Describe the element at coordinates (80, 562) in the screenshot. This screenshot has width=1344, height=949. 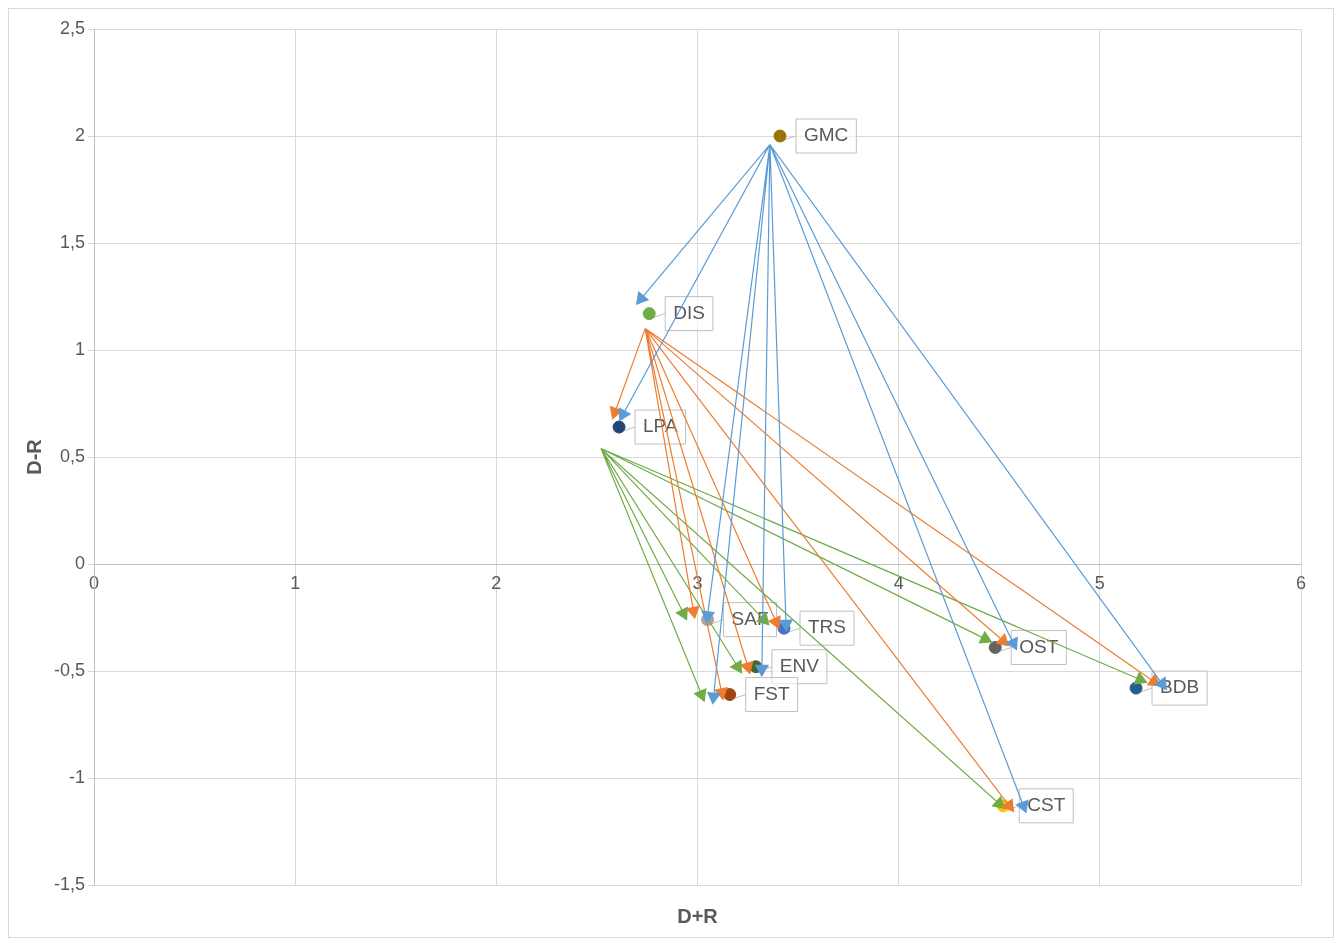
I see `y-tick-label: 0` at that location.